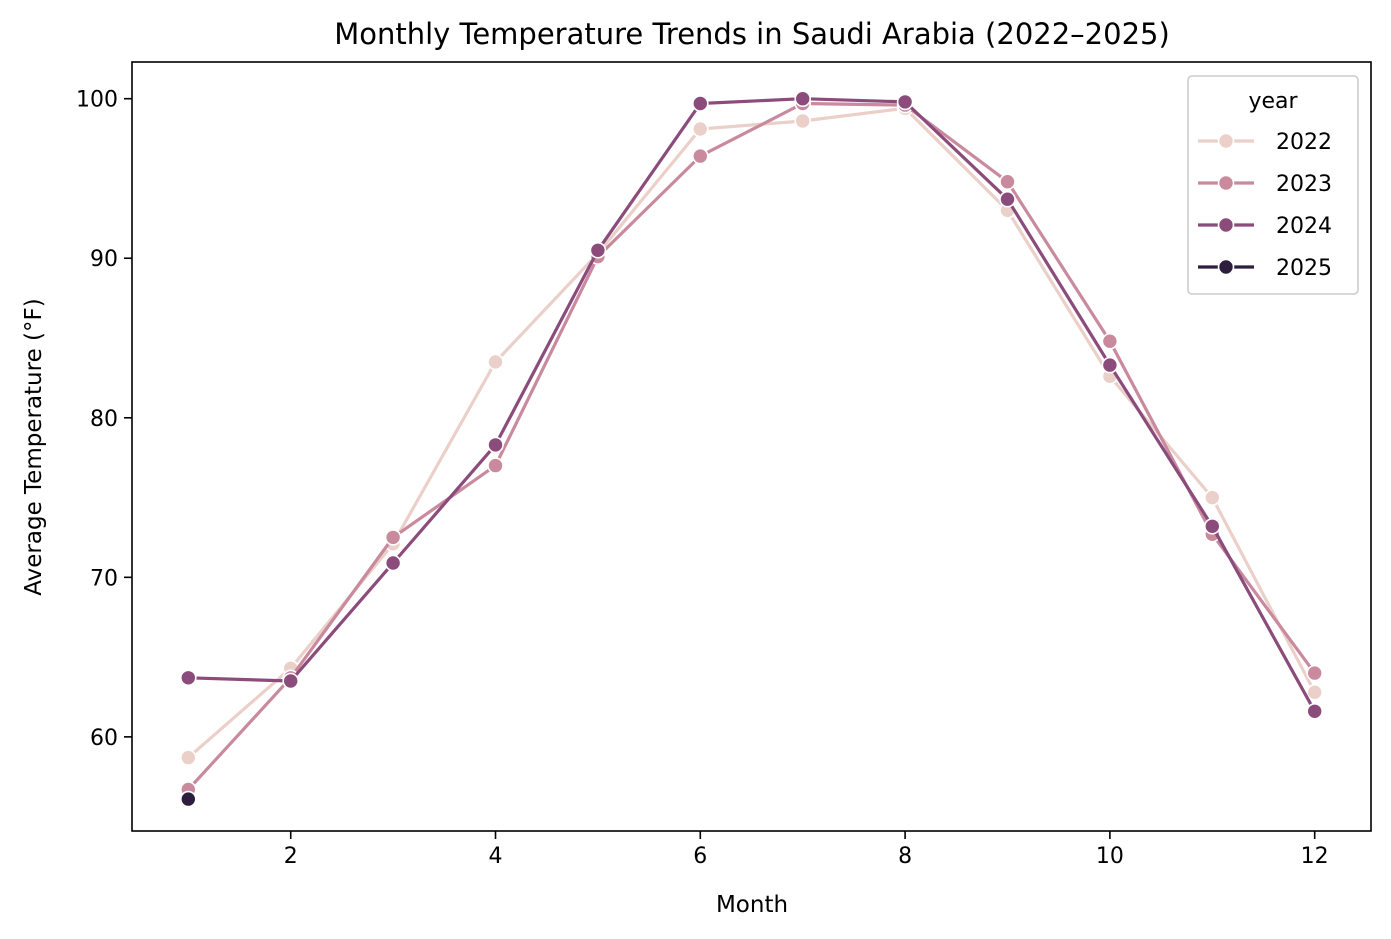 Image resolution: width=1391 pixels, height=939 pixels. I want to click on x-axis: 2 4 6 8 10 12, so click(806, 850).